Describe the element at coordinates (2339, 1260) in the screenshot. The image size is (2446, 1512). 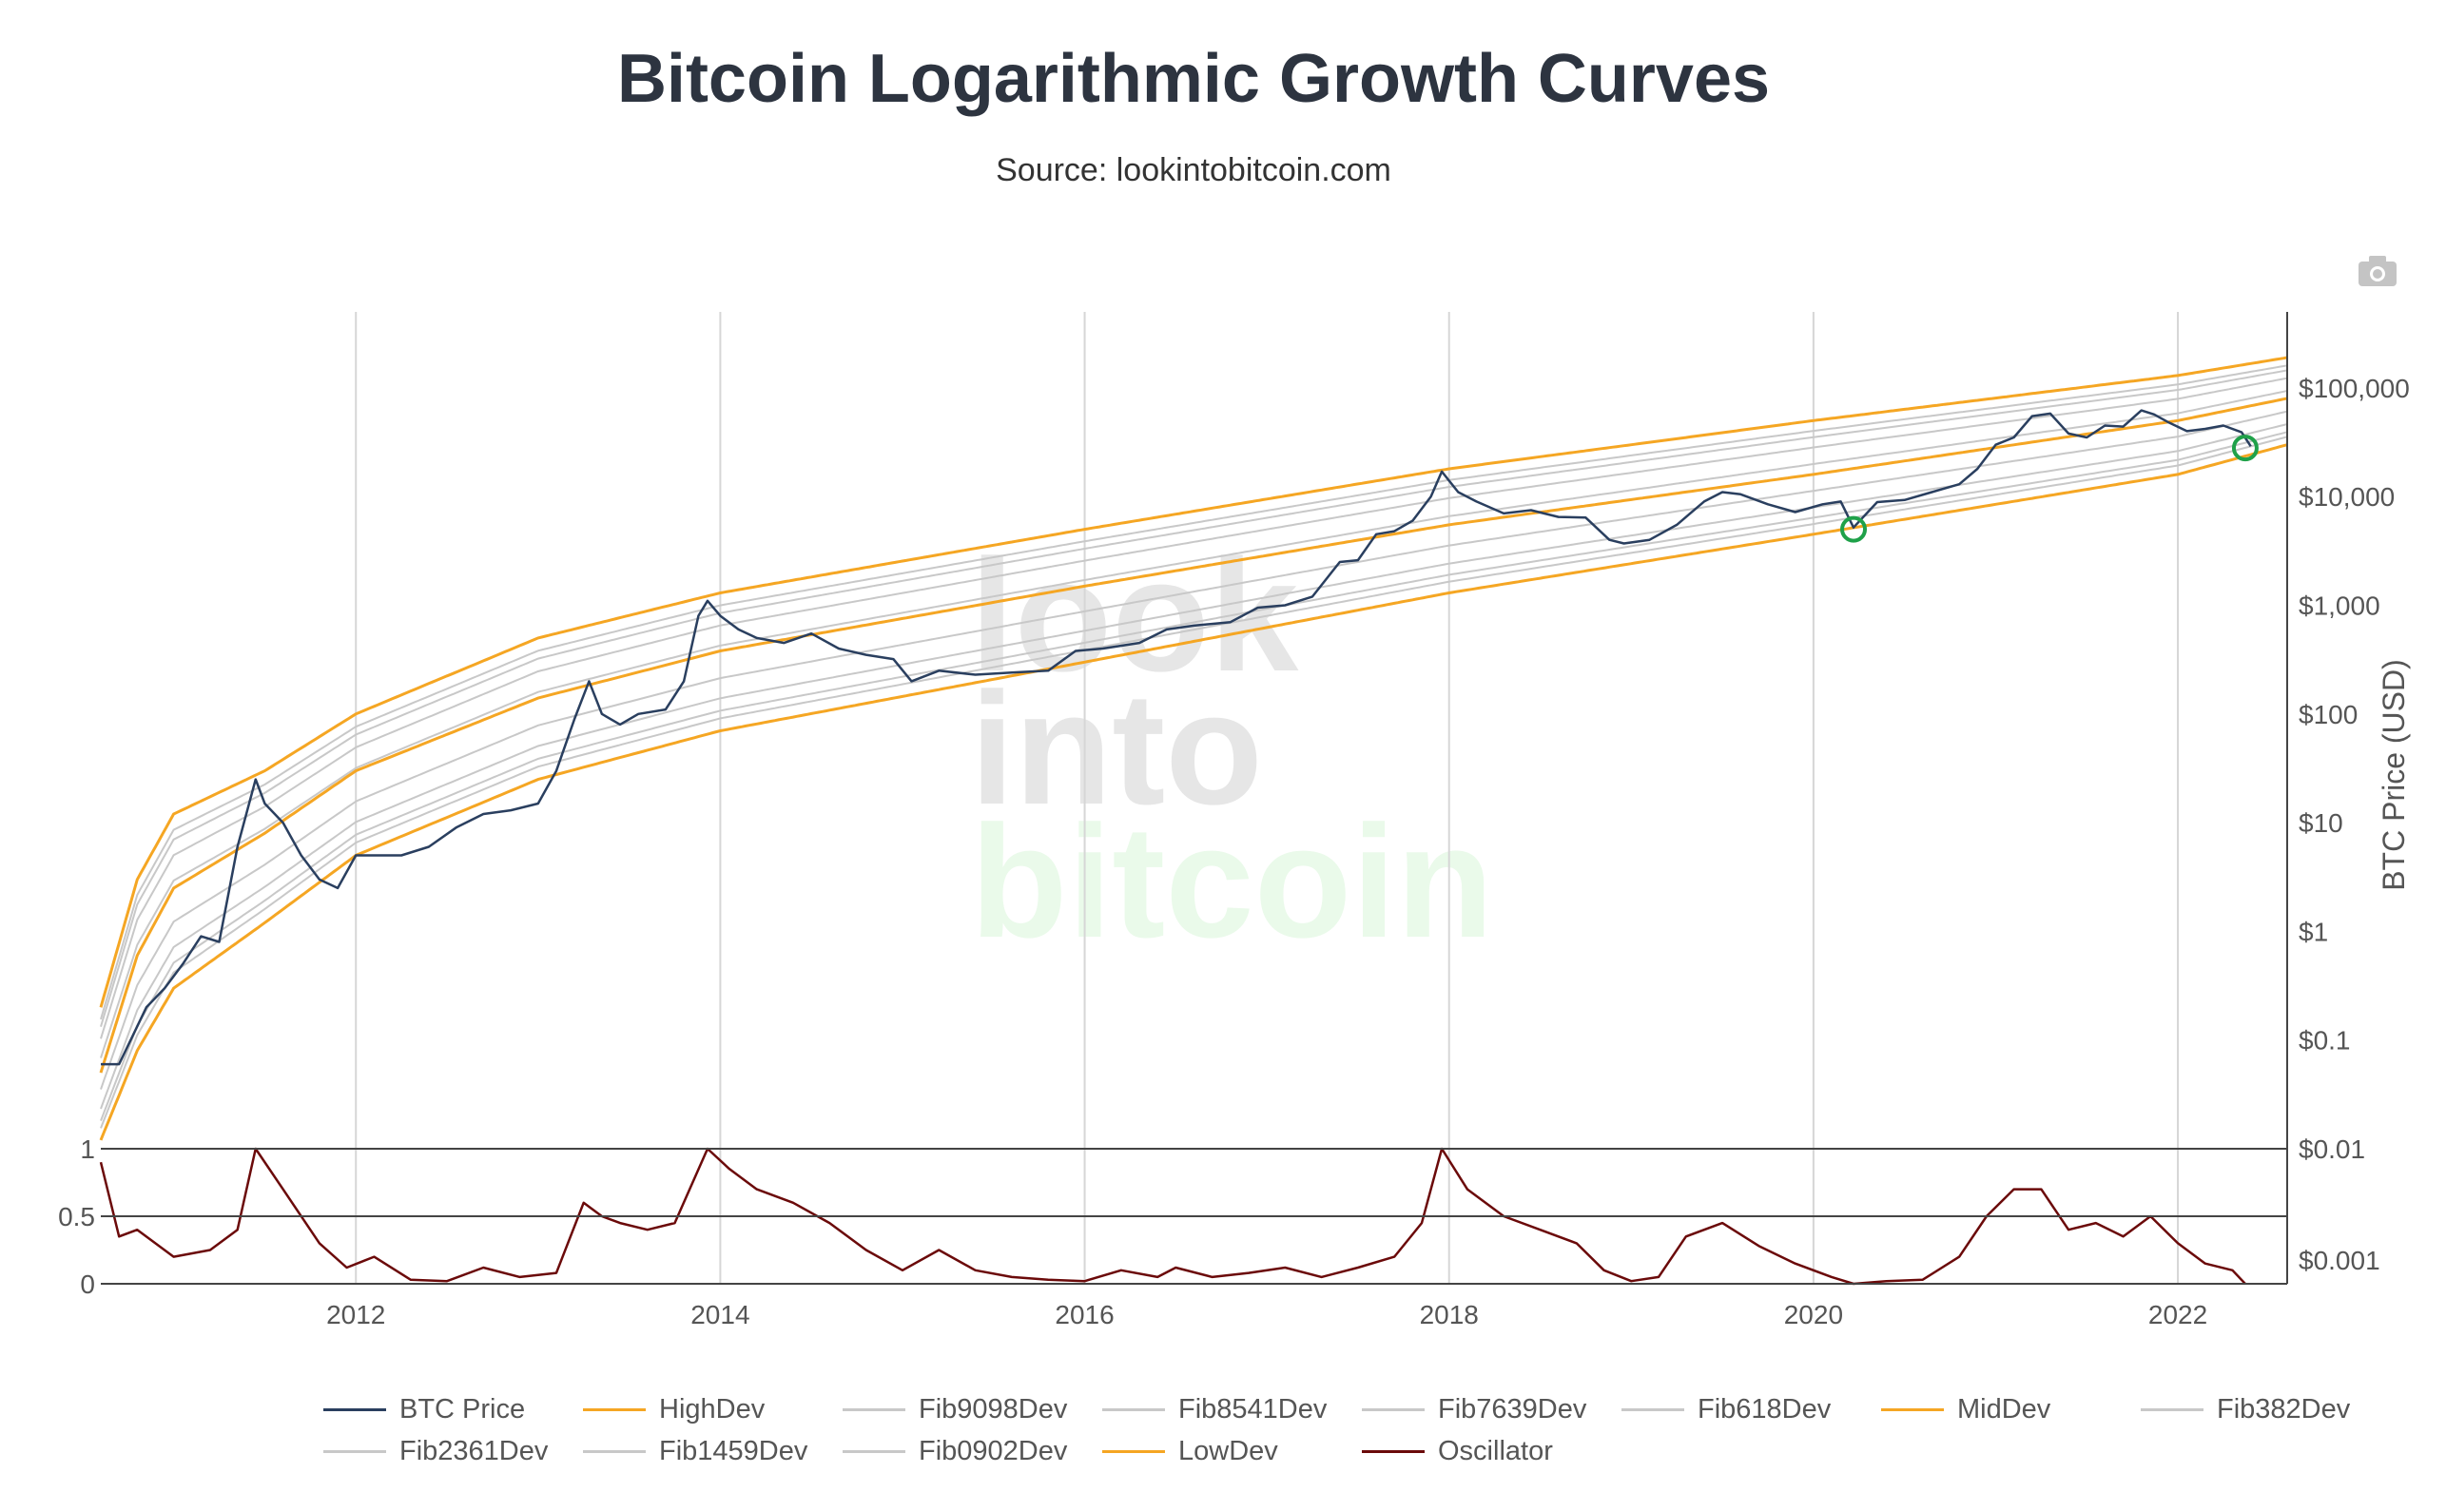
I see `y-tick-label: $0.001` at that location.